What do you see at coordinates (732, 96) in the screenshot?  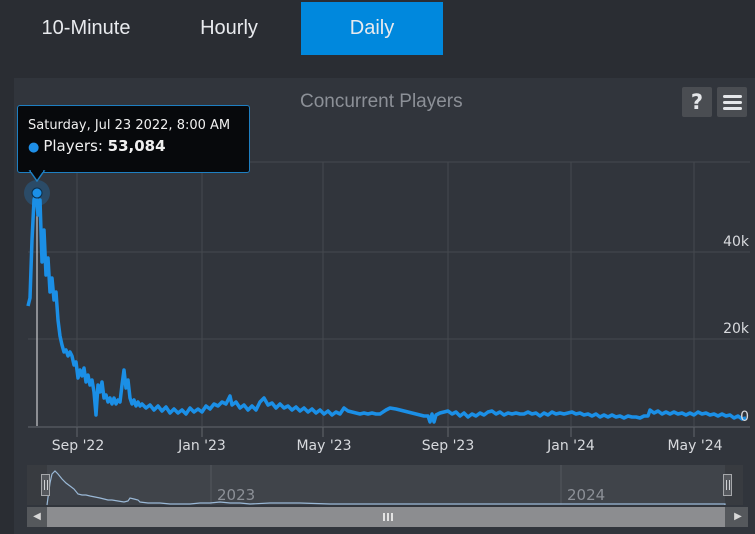 I see `hamburger-icon` at bounding box center [732, 96].